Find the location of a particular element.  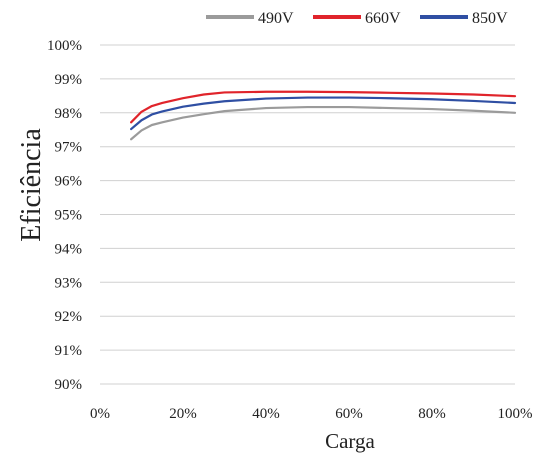

series-line-490V is located at coordinates (323, 123).